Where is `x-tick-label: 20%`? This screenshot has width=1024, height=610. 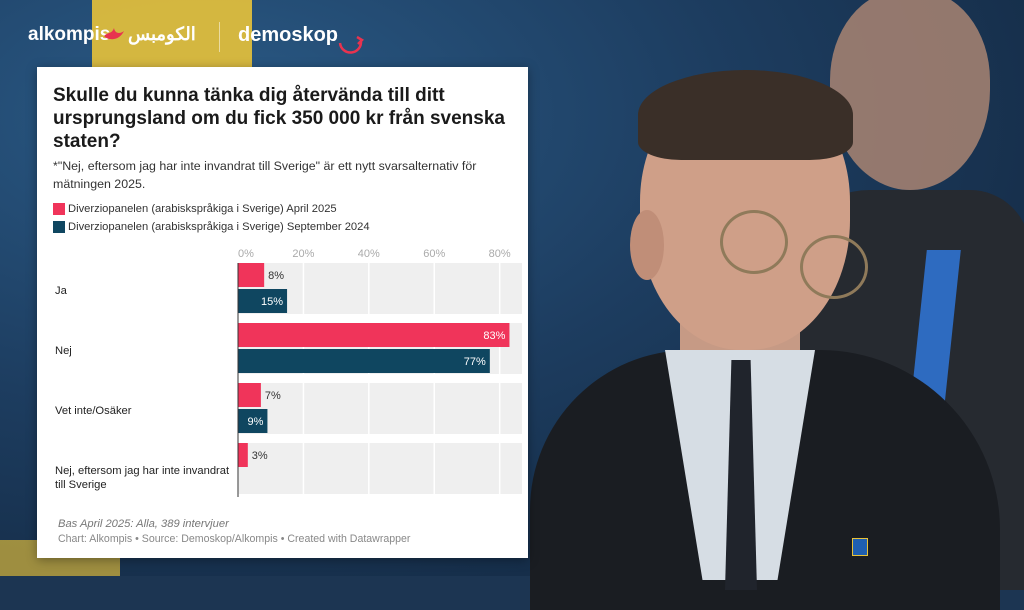
x-tick-label: 20% is located at coordinates (303, 254).